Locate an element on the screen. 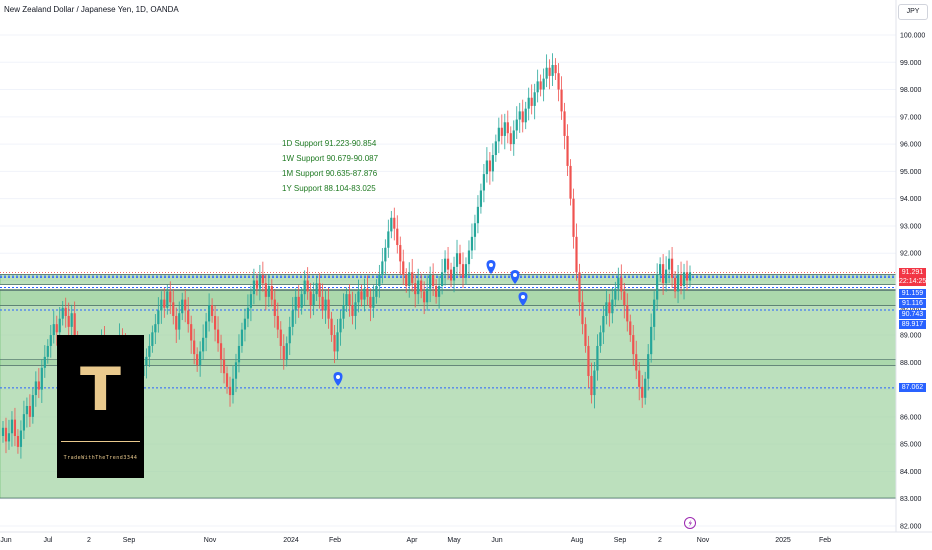 The width and height of the screenshot is (932, 550). logo-text: TradeWithTheTrend3344 is located at coordinates (100, 458).